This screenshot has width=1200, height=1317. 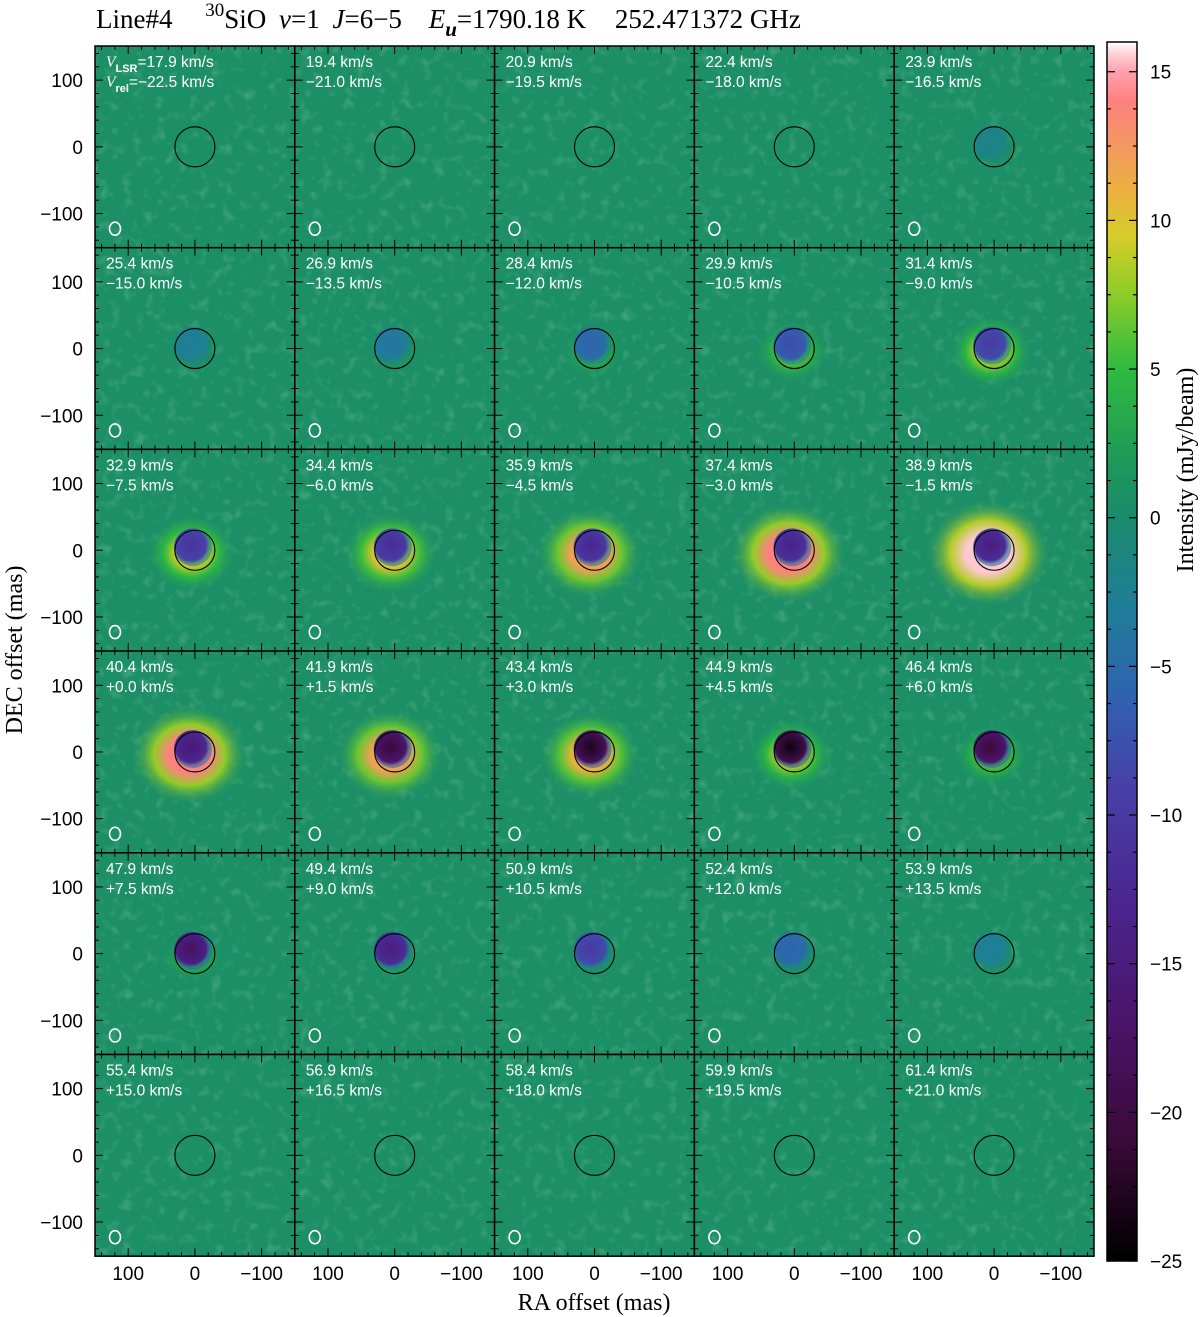 I want to click on vlsr-label: 58.4 km/s, so click(x=539, y=1071).